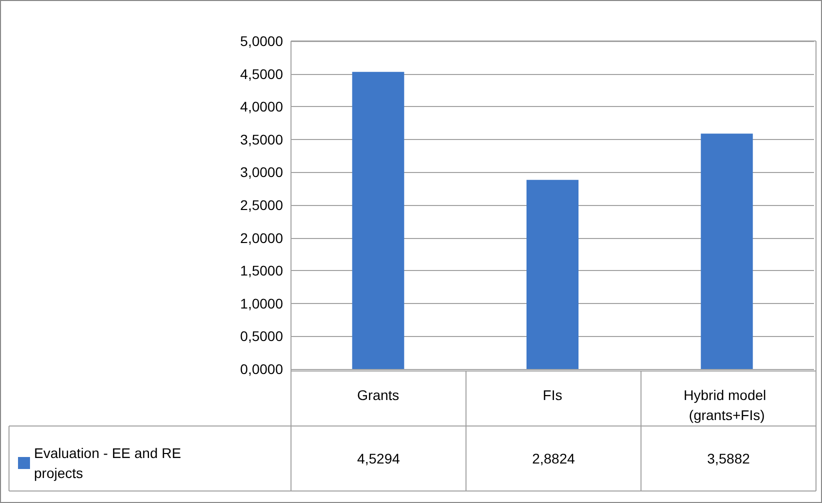  Describe the element at coordinates (262, 106) in the screenshot. I see `y-tick-label: 4,0000` at that location.